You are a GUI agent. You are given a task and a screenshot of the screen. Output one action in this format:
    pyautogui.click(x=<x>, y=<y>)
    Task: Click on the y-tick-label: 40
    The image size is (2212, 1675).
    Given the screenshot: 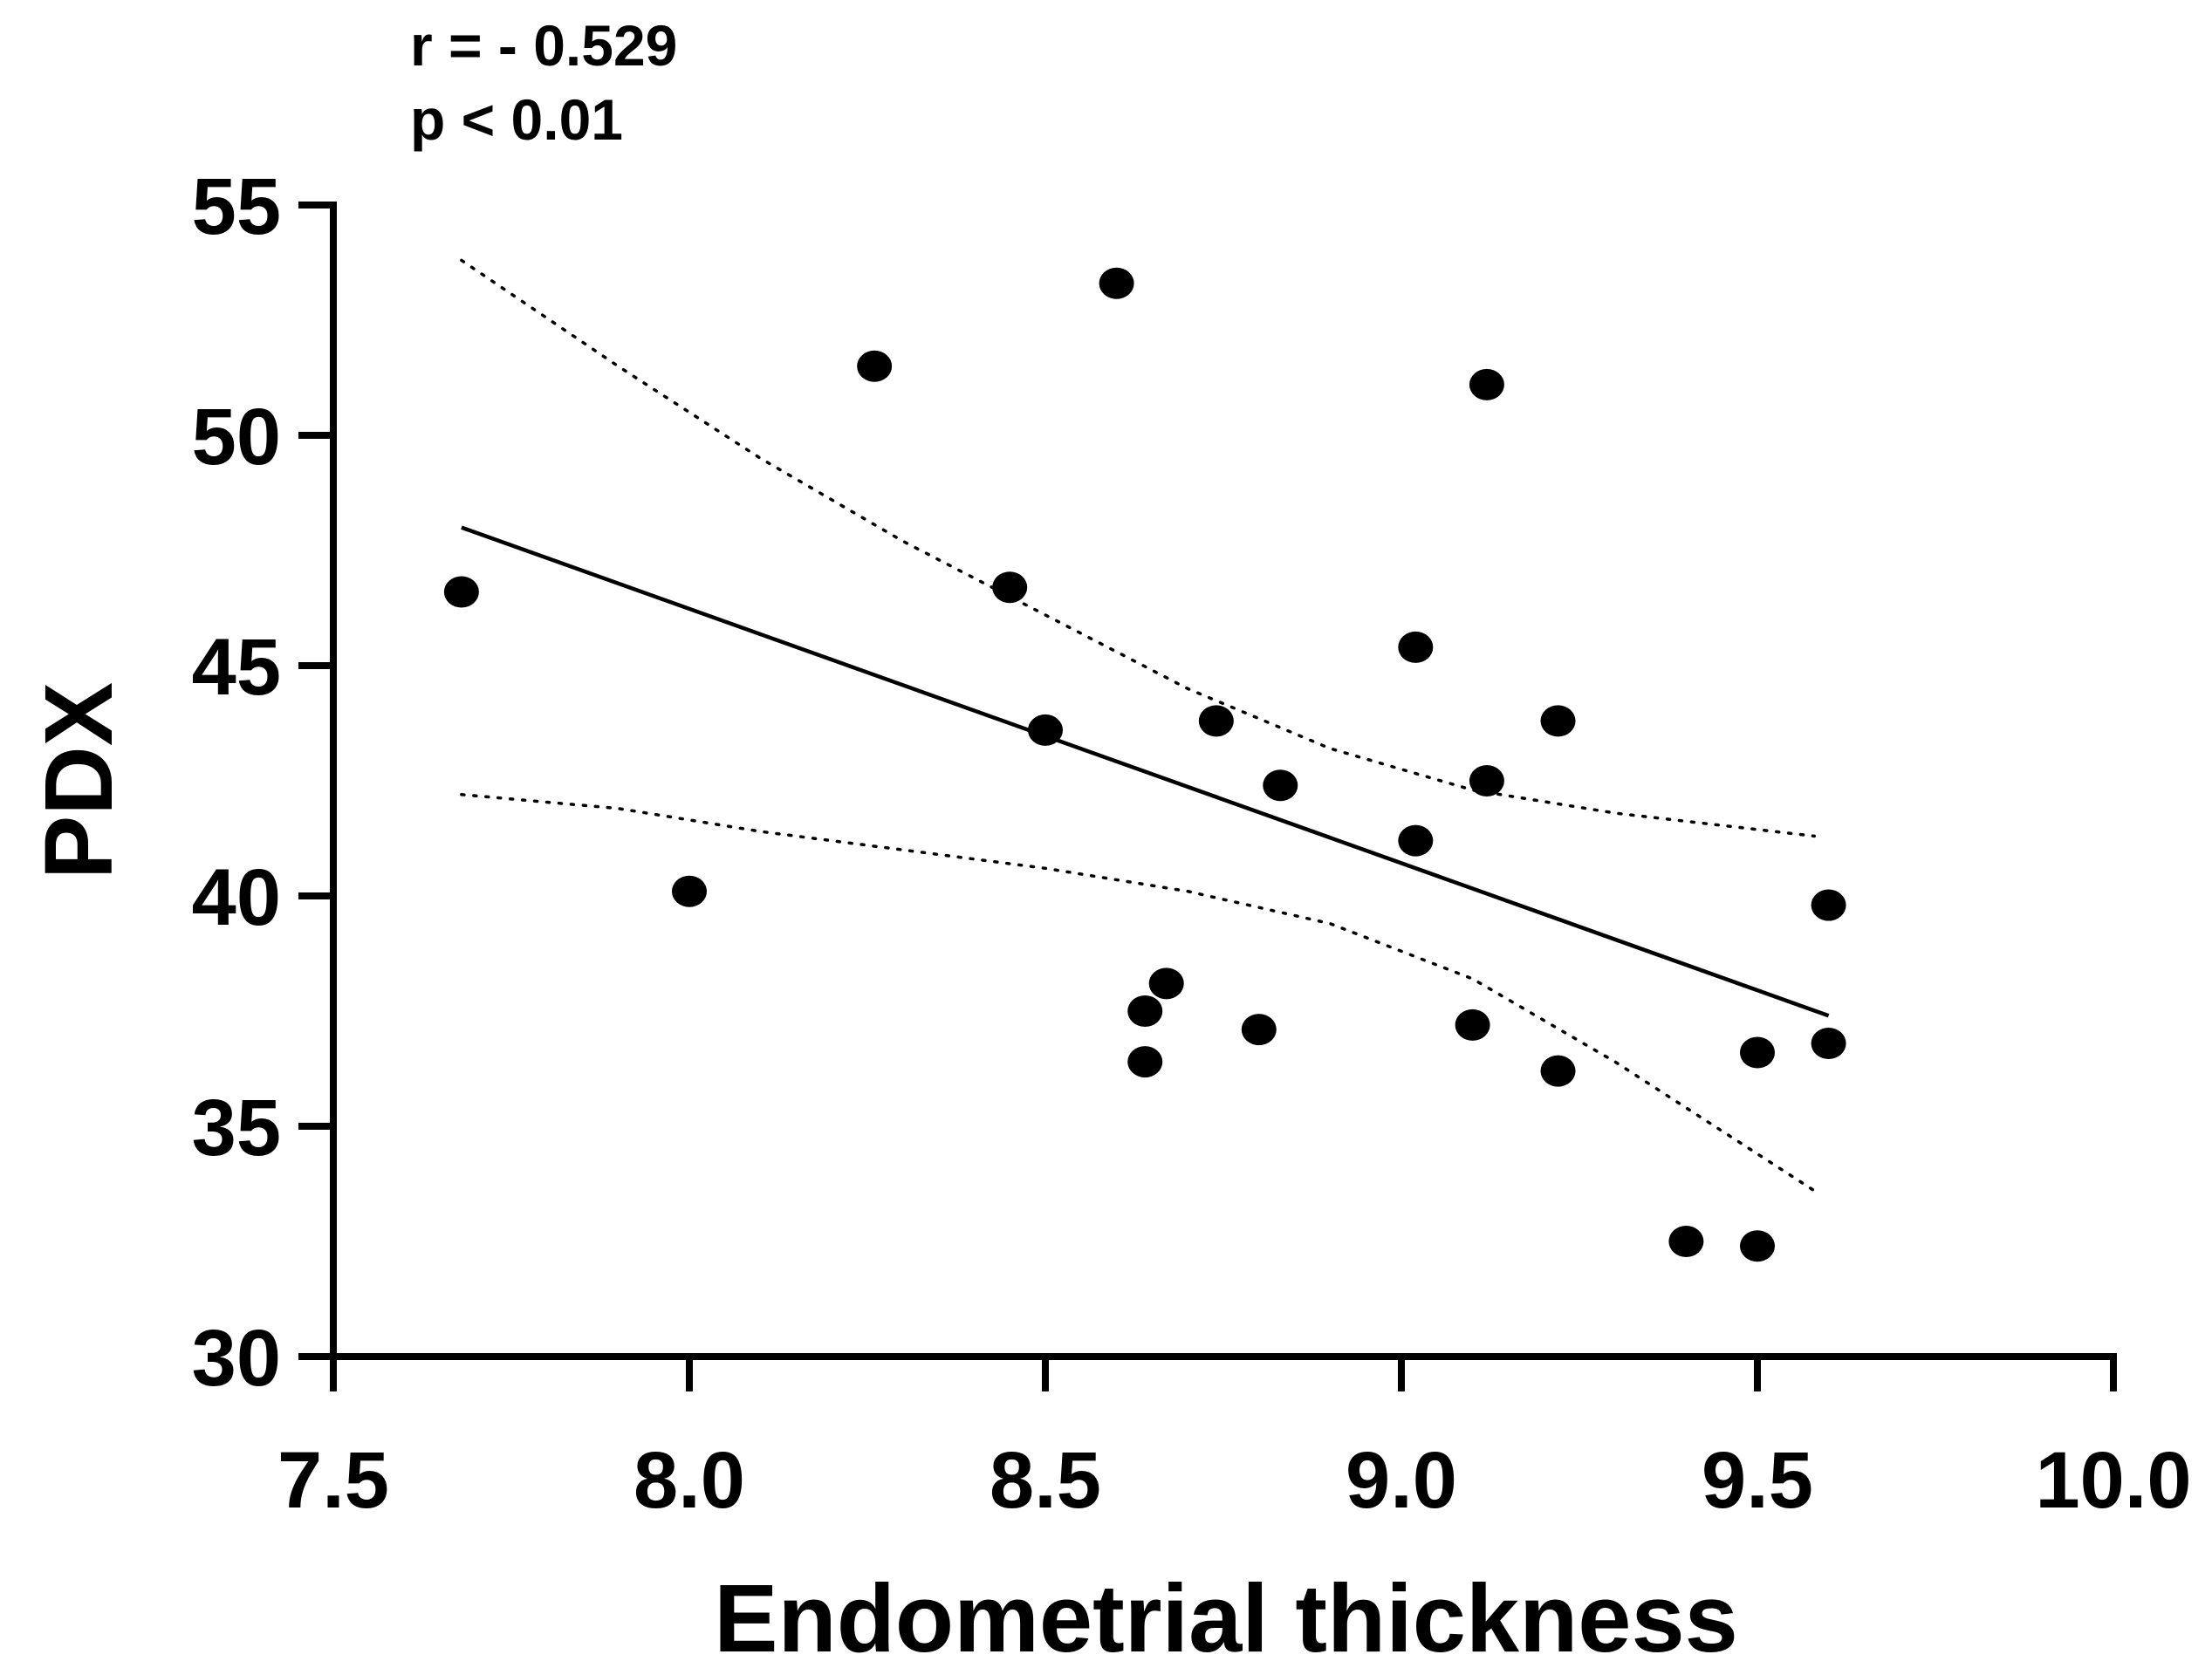 What is the action you would take?
    pyautogui.click(x=236, y=898)
    